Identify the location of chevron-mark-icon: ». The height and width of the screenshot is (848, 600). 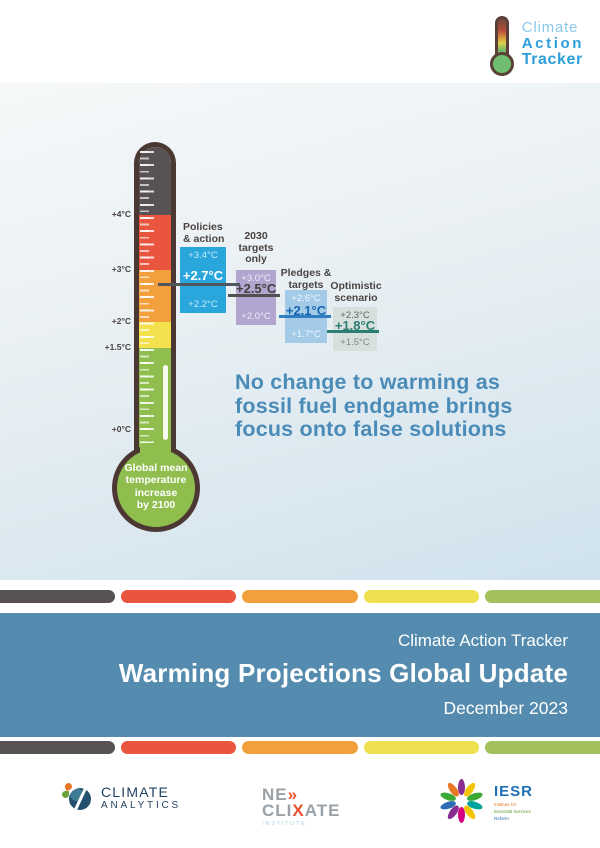
(293, 794).